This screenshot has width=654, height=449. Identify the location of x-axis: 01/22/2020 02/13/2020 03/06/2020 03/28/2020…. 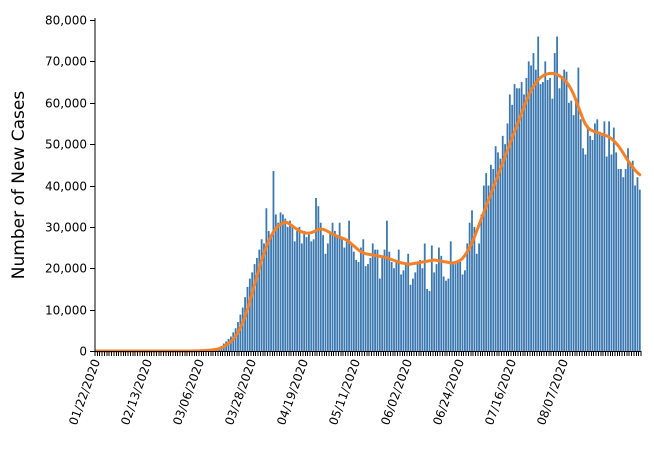
(354, 389).